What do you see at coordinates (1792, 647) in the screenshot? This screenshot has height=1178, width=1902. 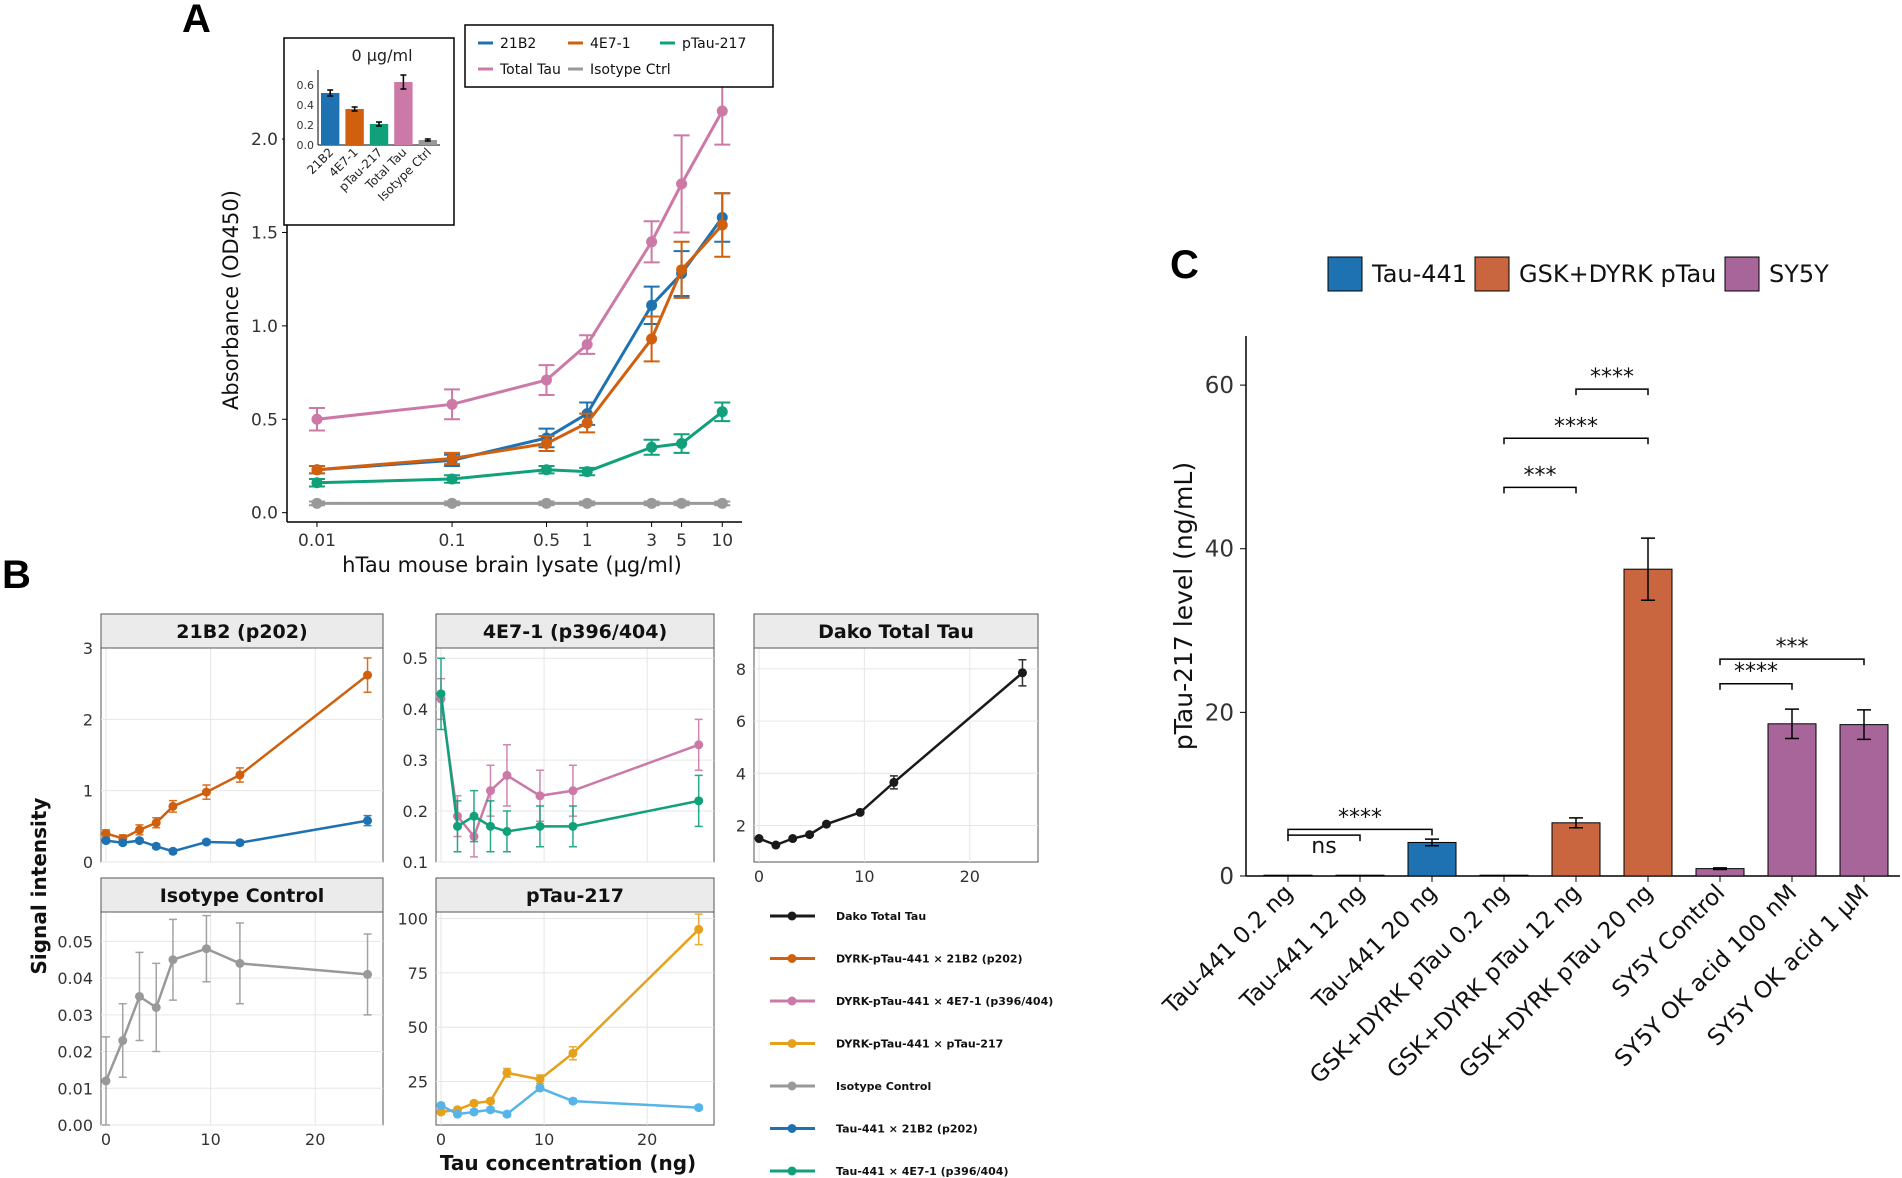 I see `c-significance-label: ***` at bounding box center [1792, 647].